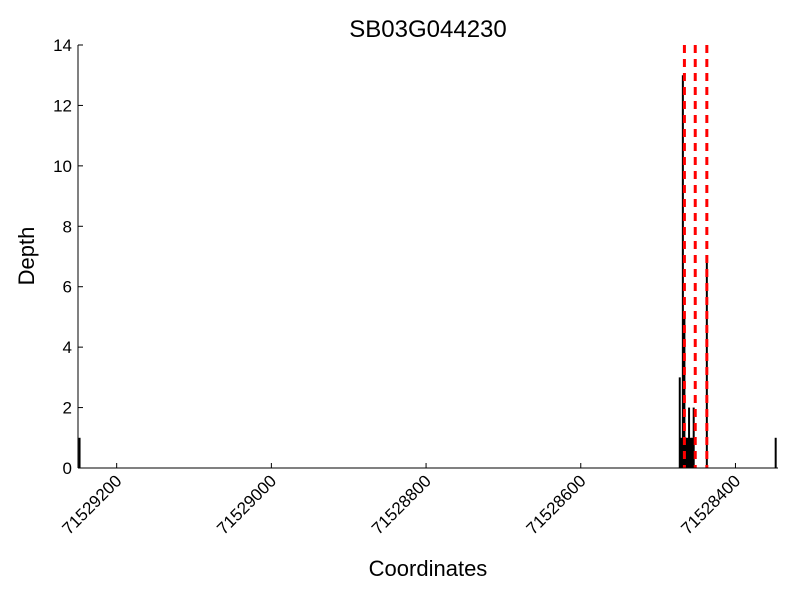 Image resolution: width=800 pixels, height=600 pixels. Describe the element at coordinates (92, 504) in the screenshot. I see `x-tick-label-0: 71529200` at that location.